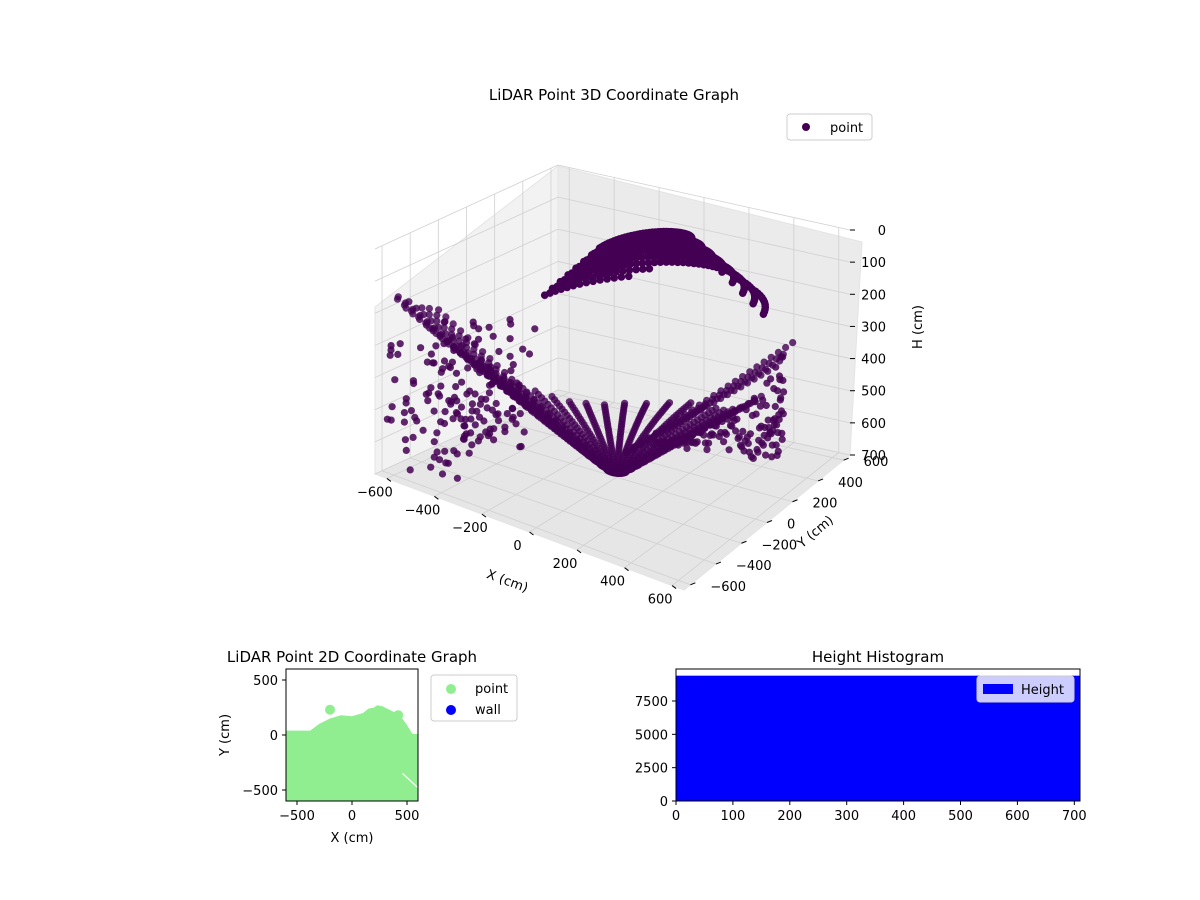 This screenshot has width=1200, height=900. Describe the element at coordinates (579, 551) in the screenshot. I see `x-tick-3d` at that location.